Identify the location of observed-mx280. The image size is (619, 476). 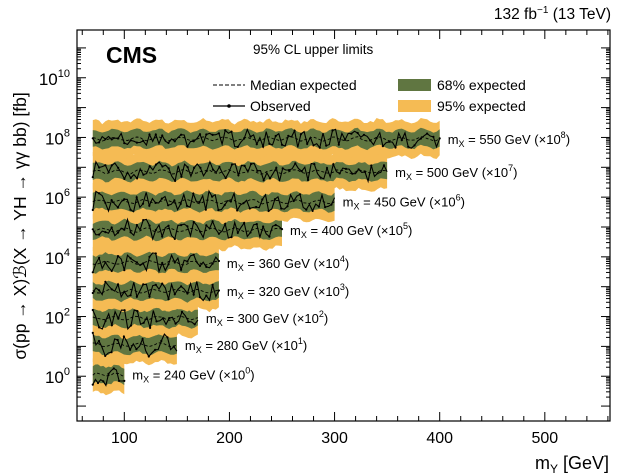
(135, 345).